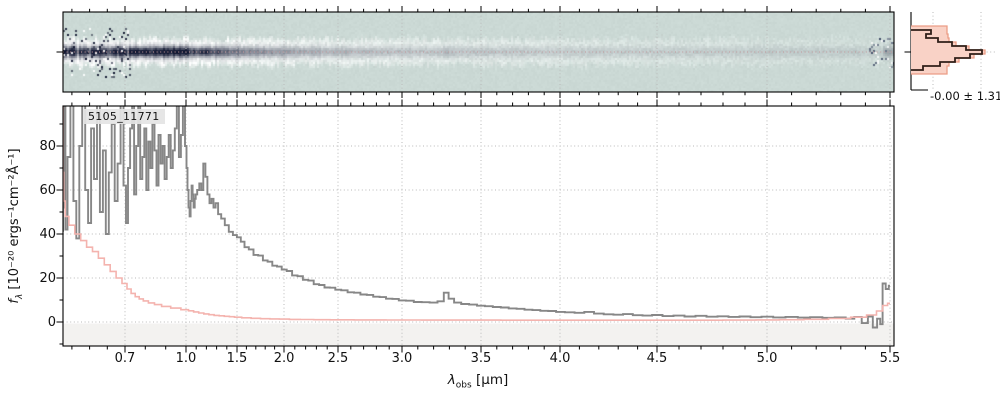 The width and height of the screenshot is (1000, 400). I want to click on x-tick-label: 1.5, so click(237, 358).